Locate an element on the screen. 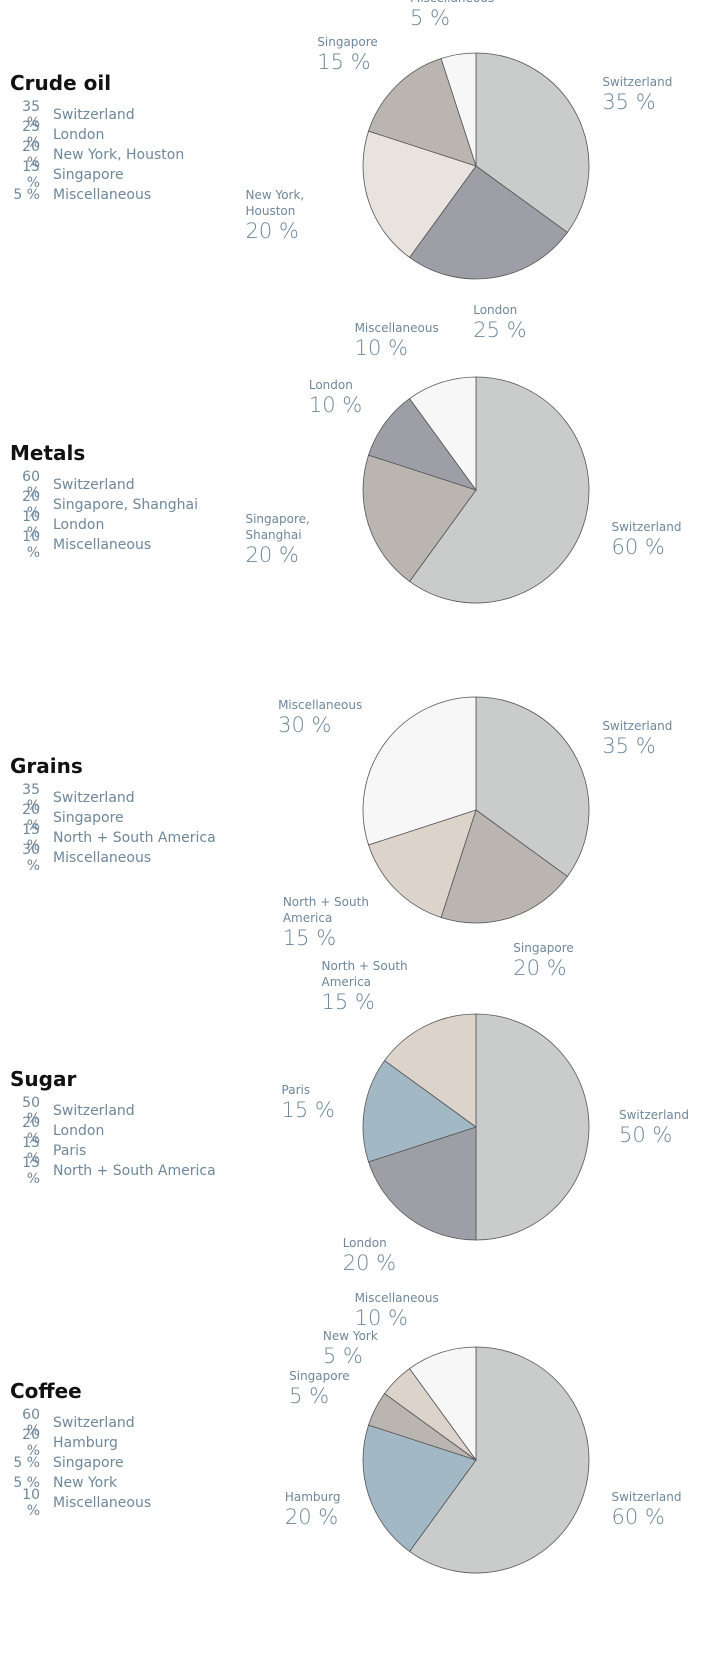  legend-name: New York is located at coordinates (85, 1483).